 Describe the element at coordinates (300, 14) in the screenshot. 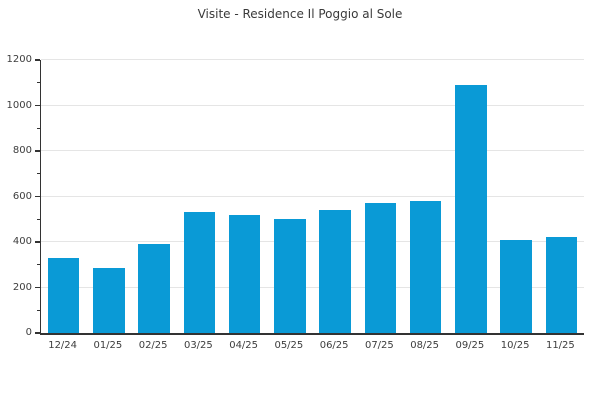

I see `chart-title: Visite - Residence Il Poggio al Sole` at that location.